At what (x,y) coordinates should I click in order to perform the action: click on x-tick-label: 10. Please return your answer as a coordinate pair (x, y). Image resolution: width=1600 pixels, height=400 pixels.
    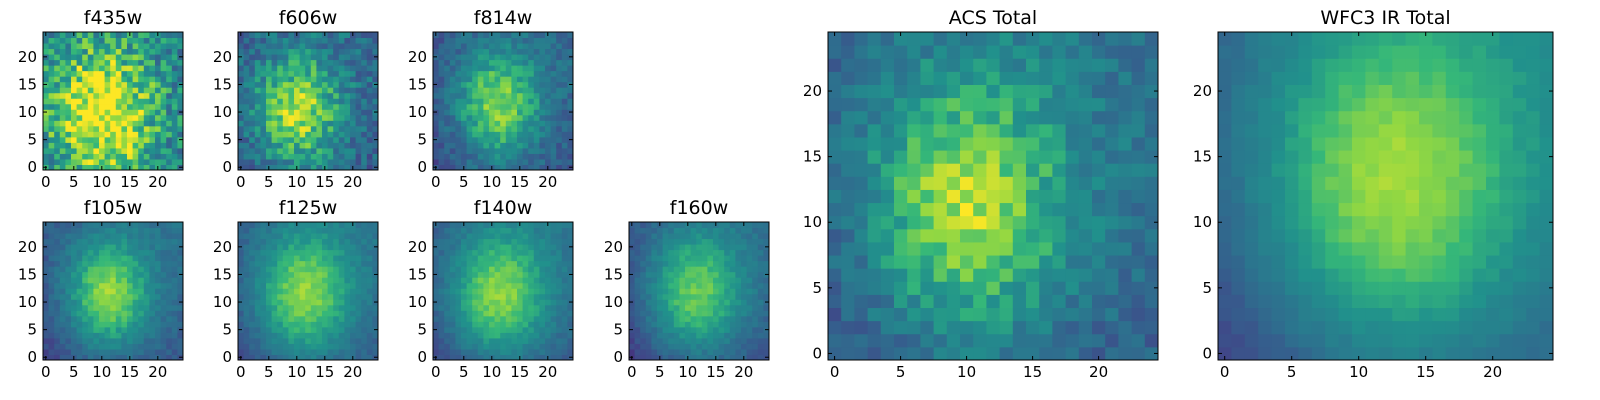
    Looking at the image, I should click on (101, 372).